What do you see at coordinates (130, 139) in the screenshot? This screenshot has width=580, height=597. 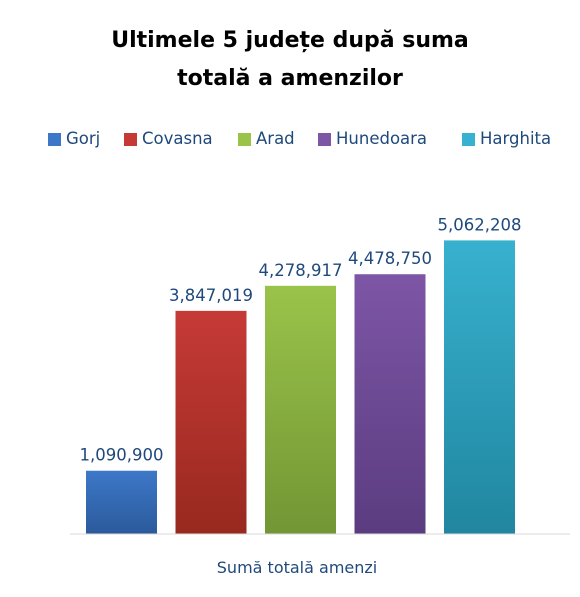 I see `legend-swatch-covasna` at bounding box center [130, 139].